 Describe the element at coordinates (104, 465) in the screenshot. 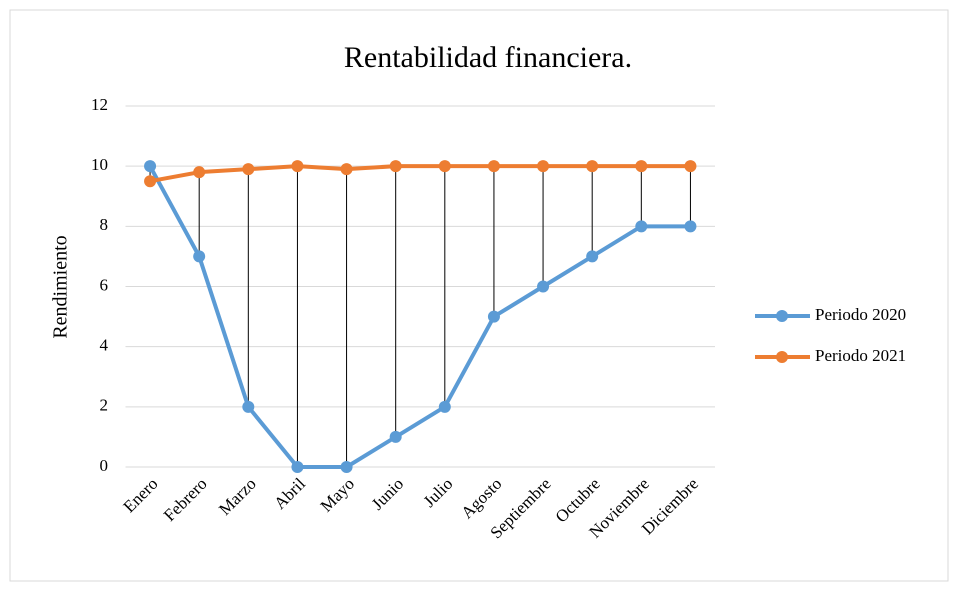

I see `y-tick-label: 0` at that location.